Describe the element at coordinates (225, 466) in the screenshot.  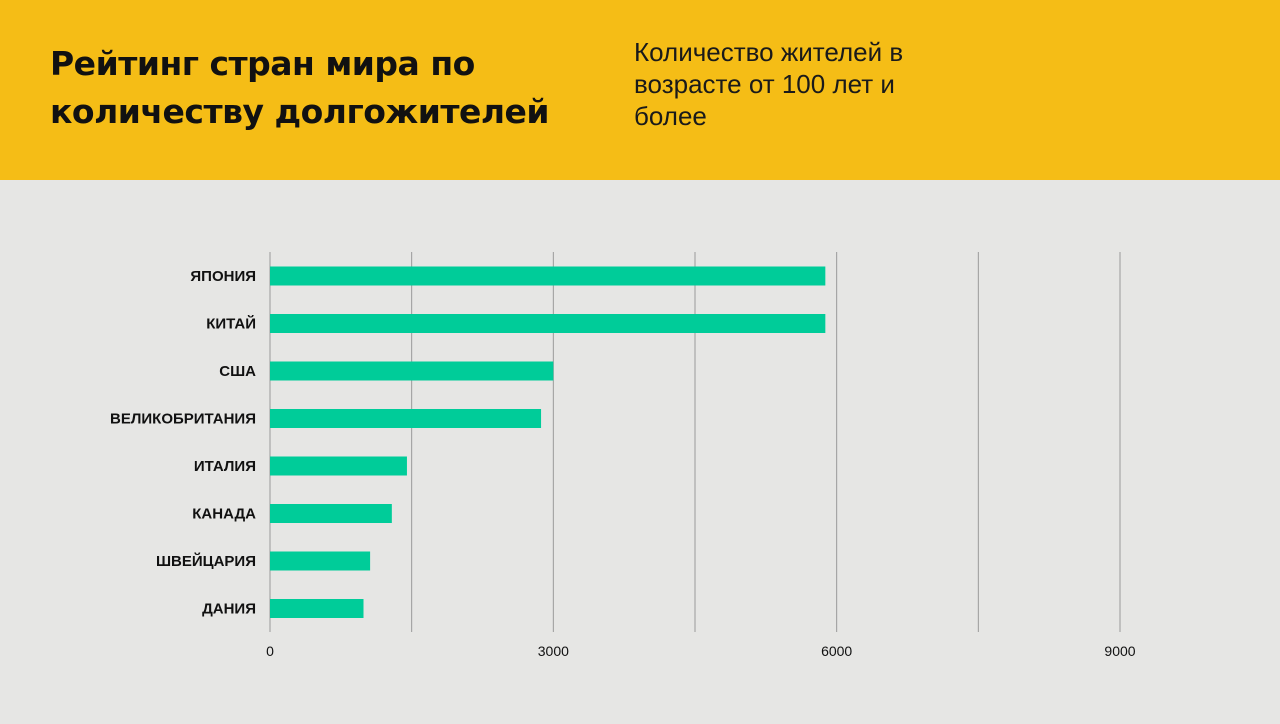
I see `category-label: ИТАЛИЯ` at that location.